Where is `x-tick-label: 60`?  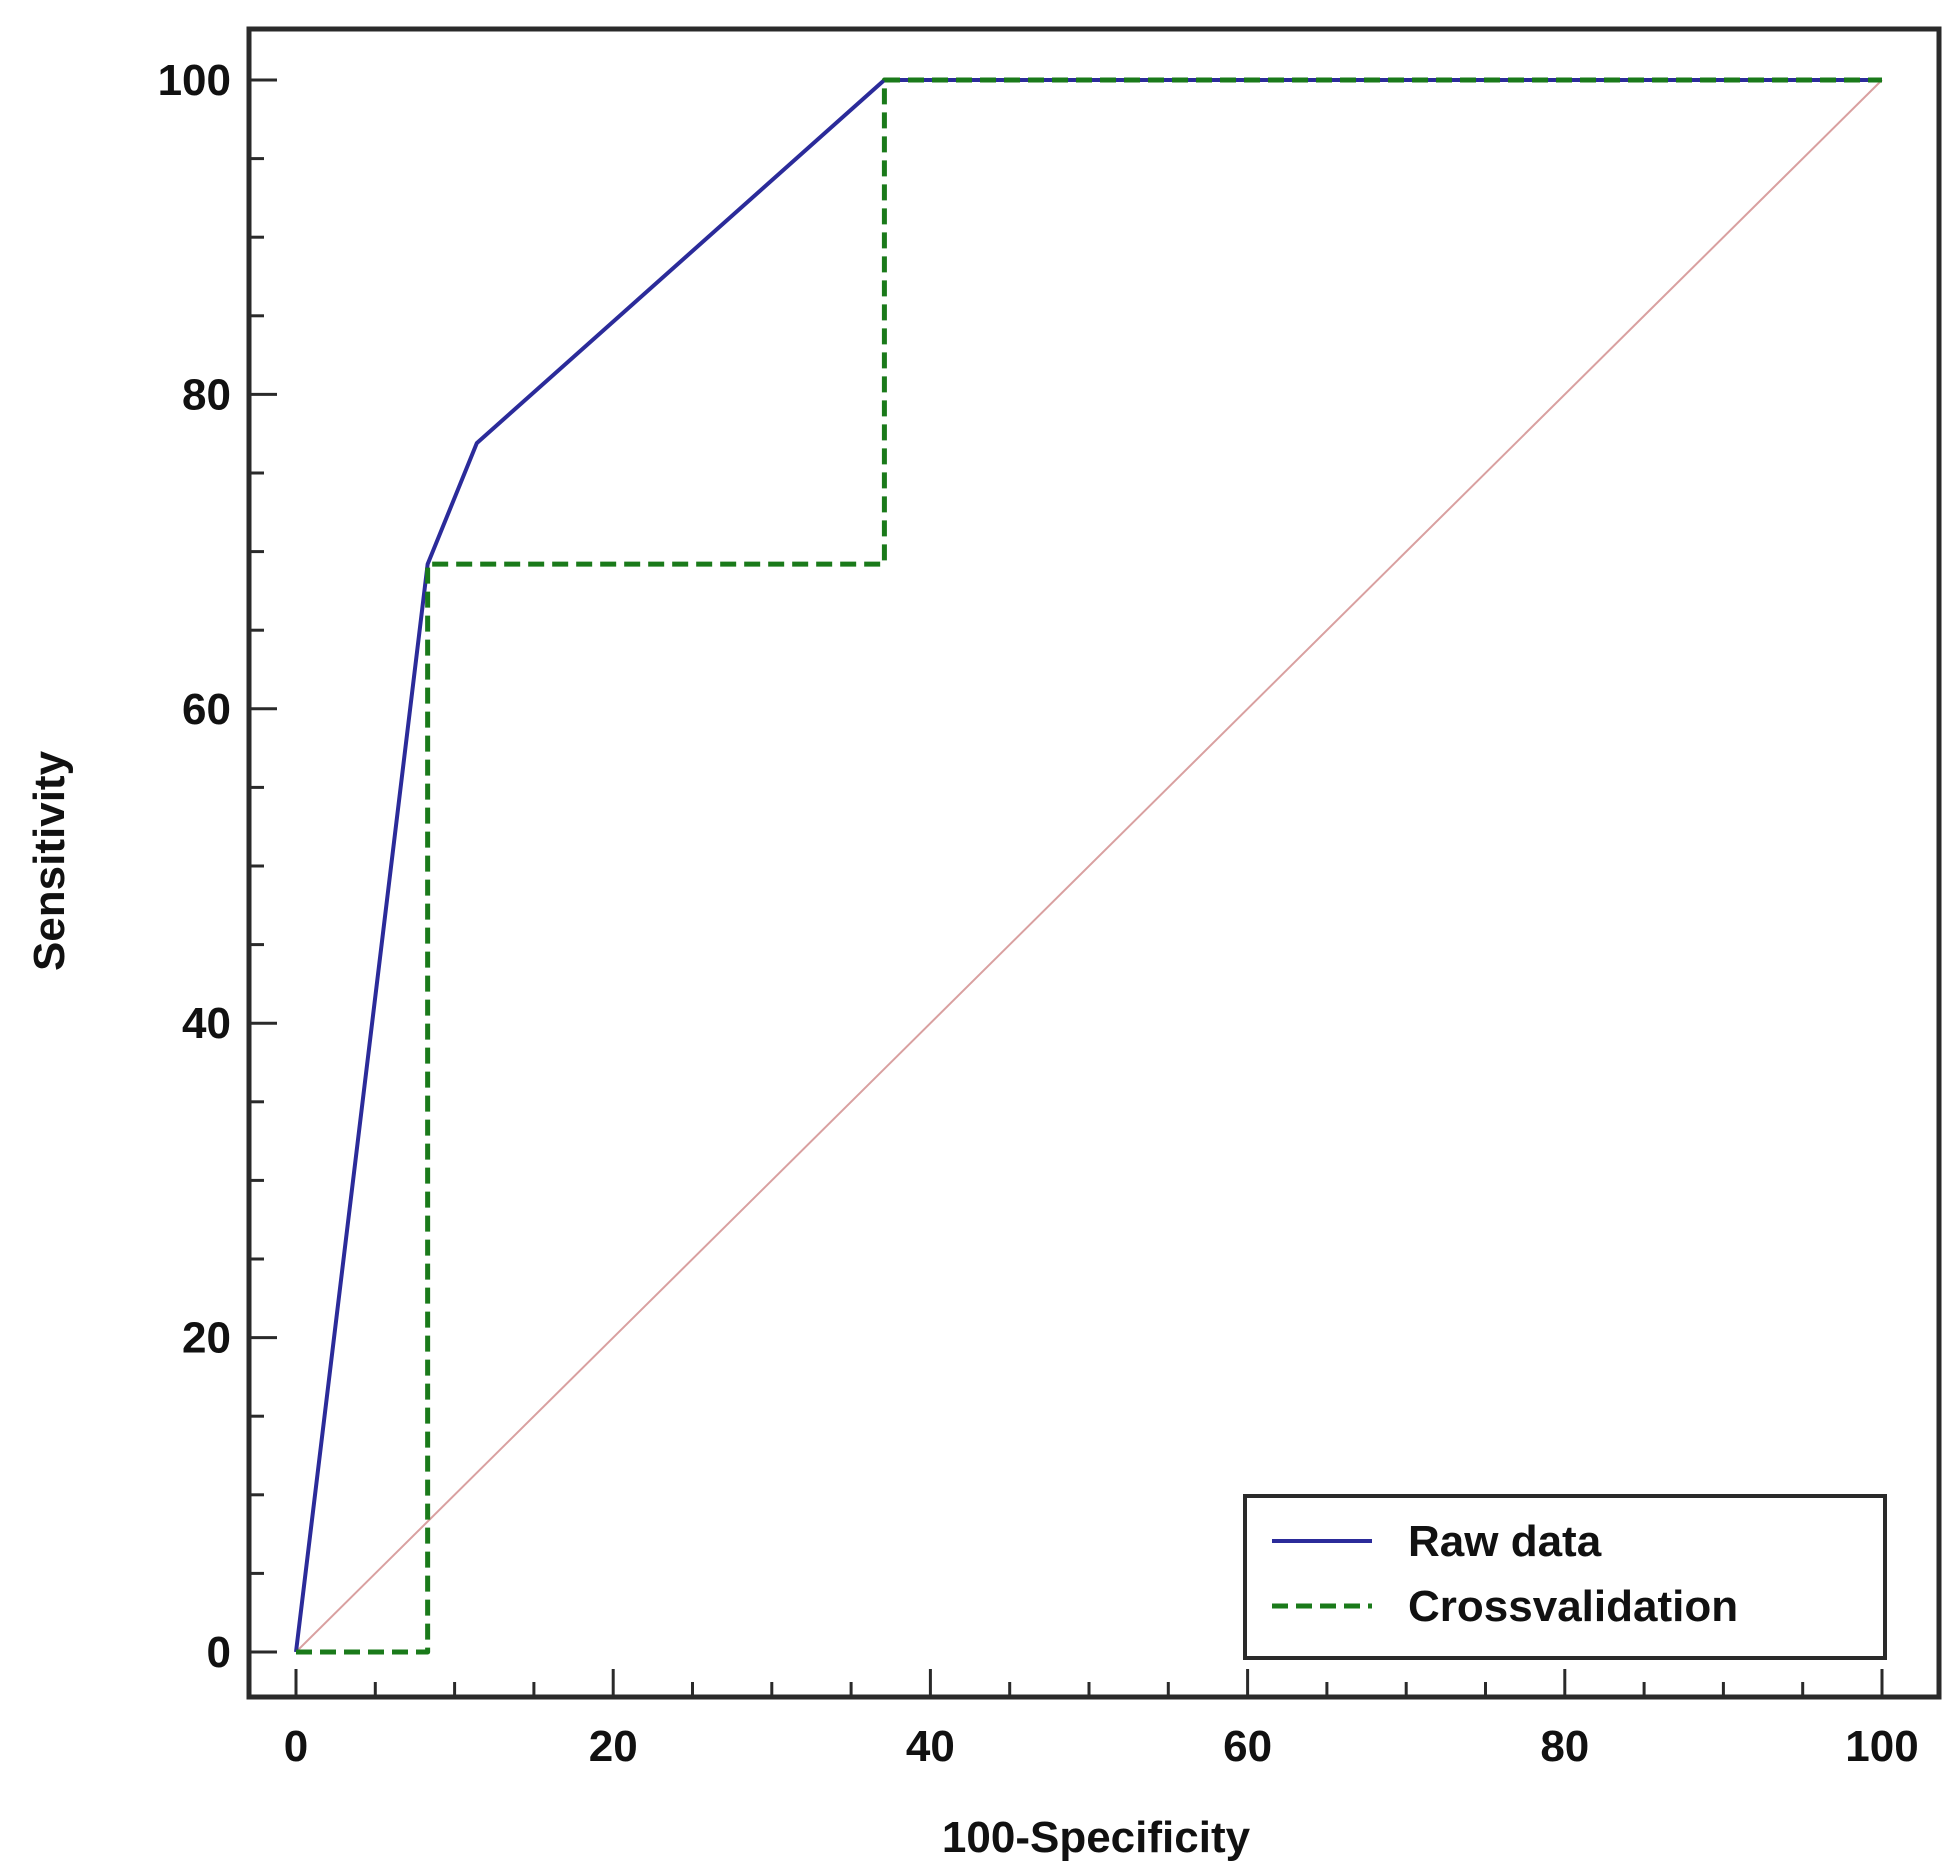
x-tick-label: 60 is located at coordinates (1247, 1746).